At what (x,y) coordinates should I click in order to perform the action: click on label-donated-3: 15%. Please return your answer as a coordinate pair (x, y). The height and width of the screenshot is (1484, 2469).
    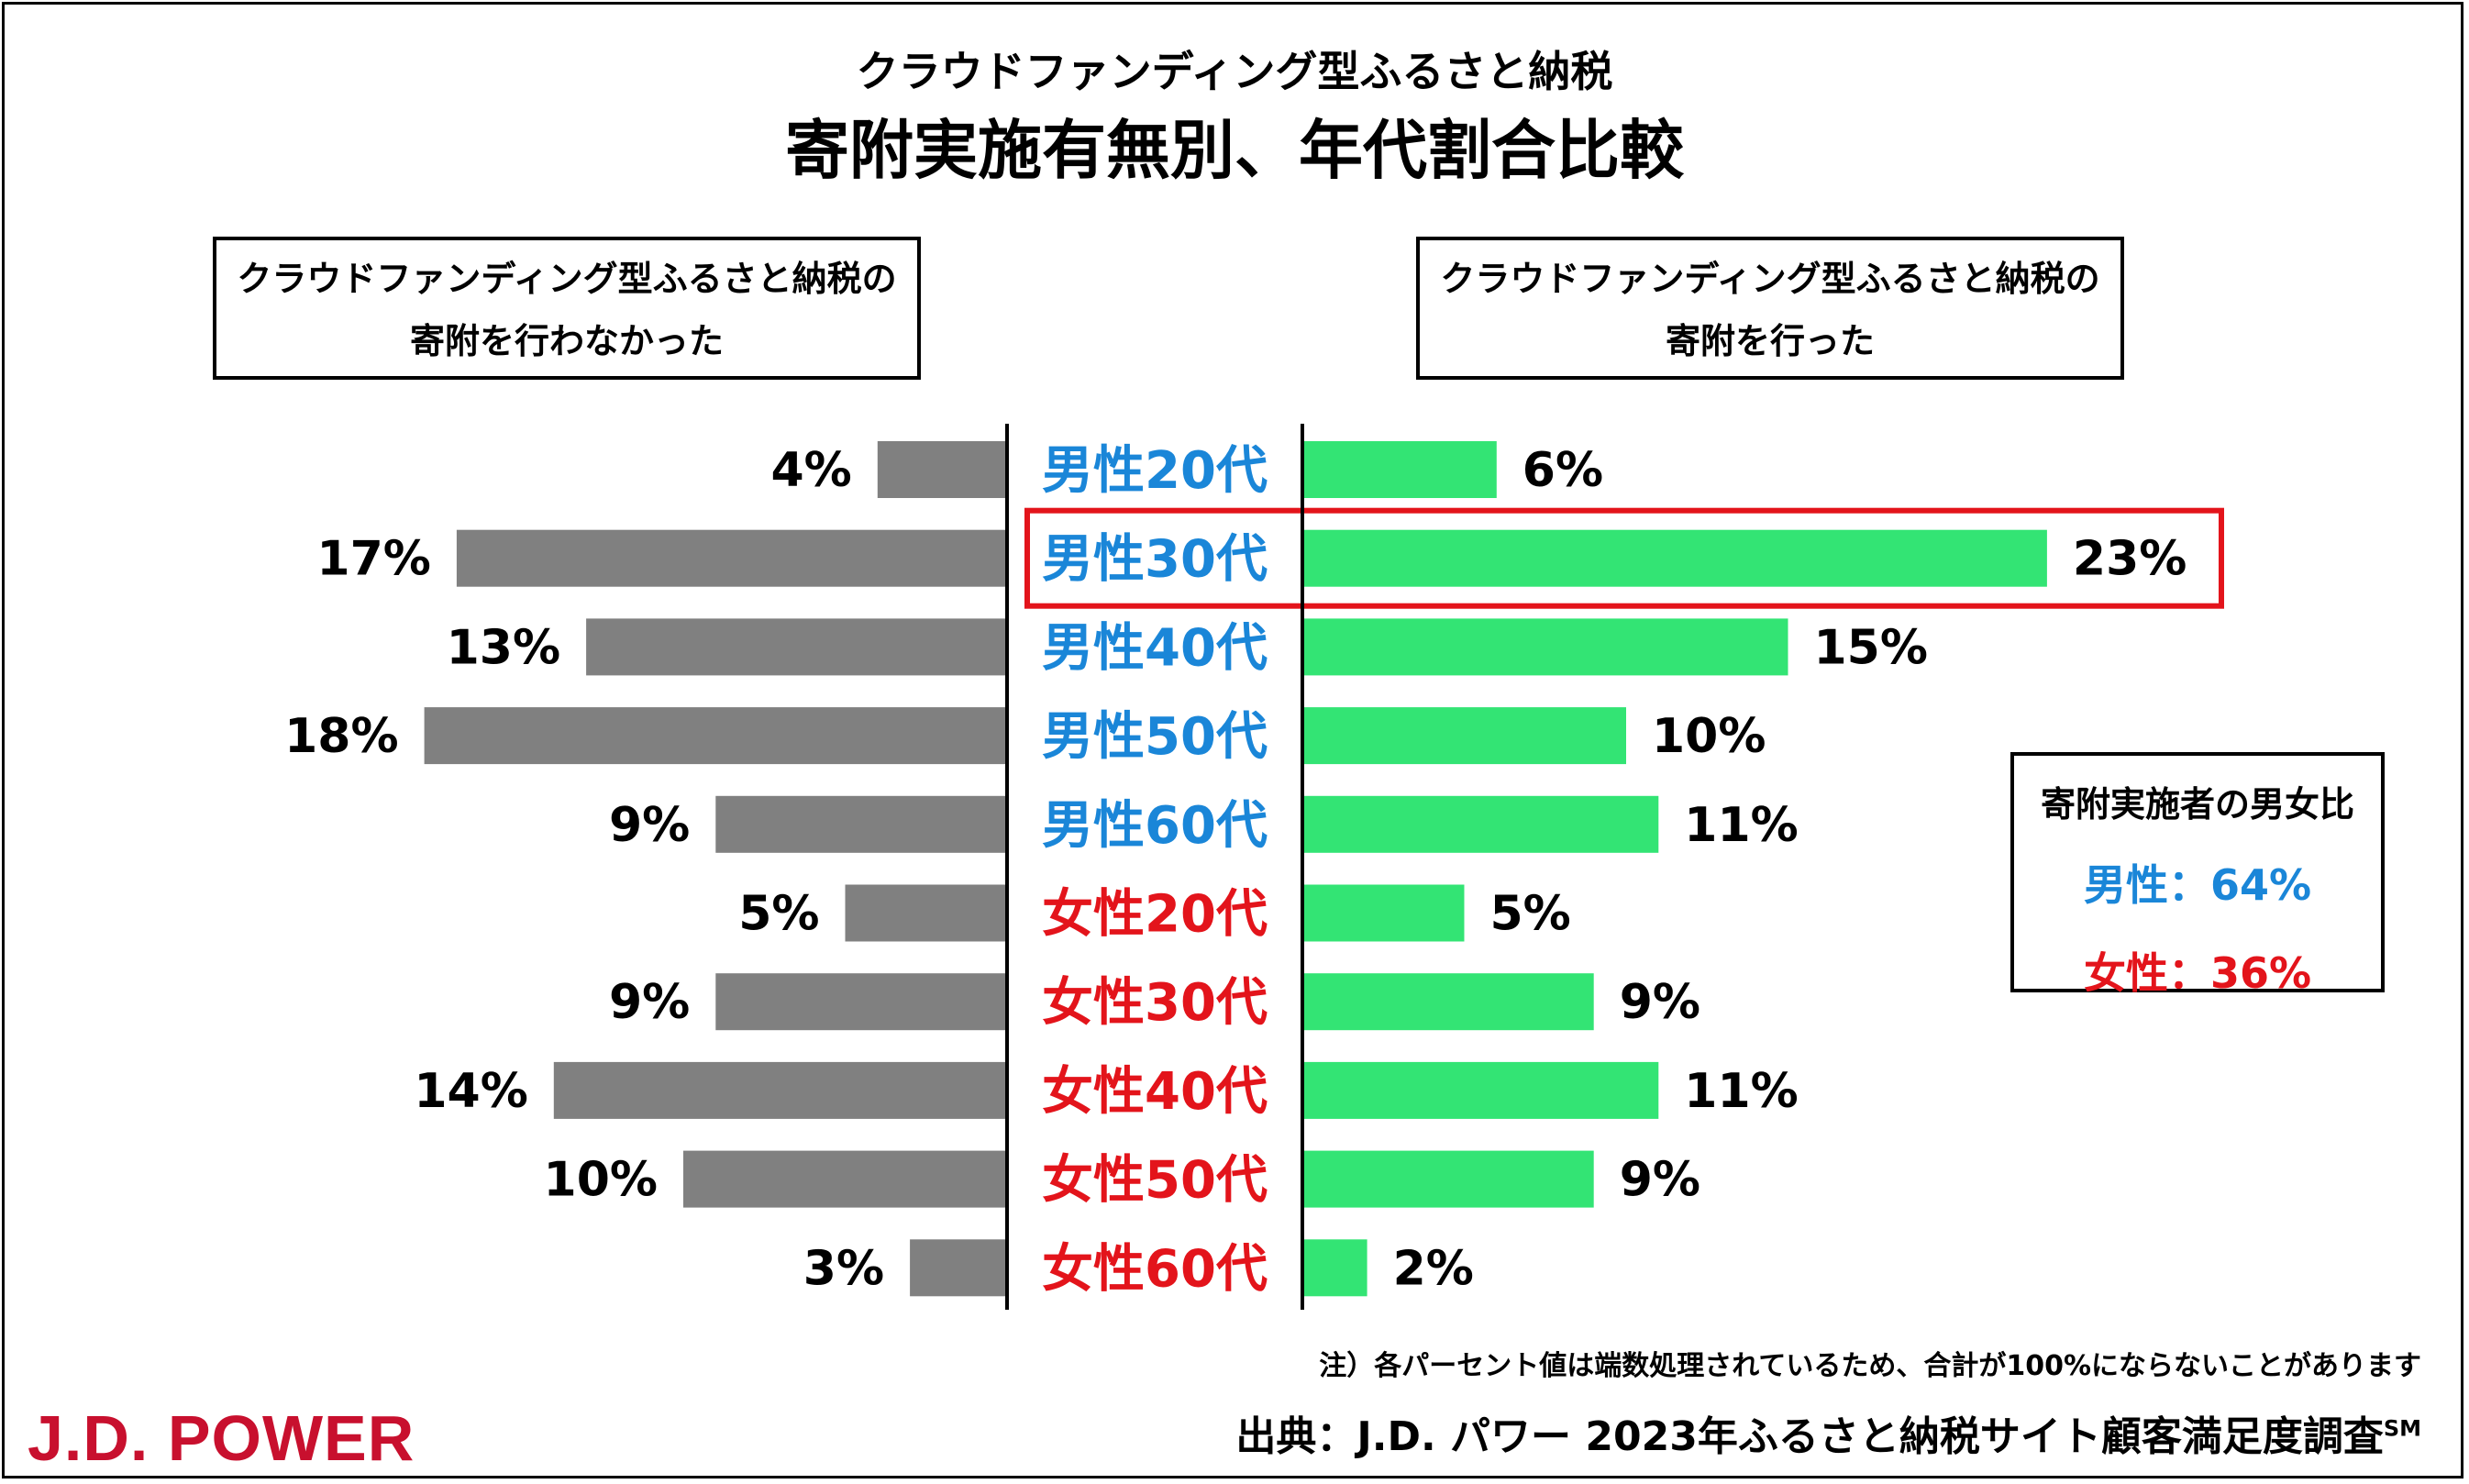
    Looking at the image, I should click on (1871, 647).